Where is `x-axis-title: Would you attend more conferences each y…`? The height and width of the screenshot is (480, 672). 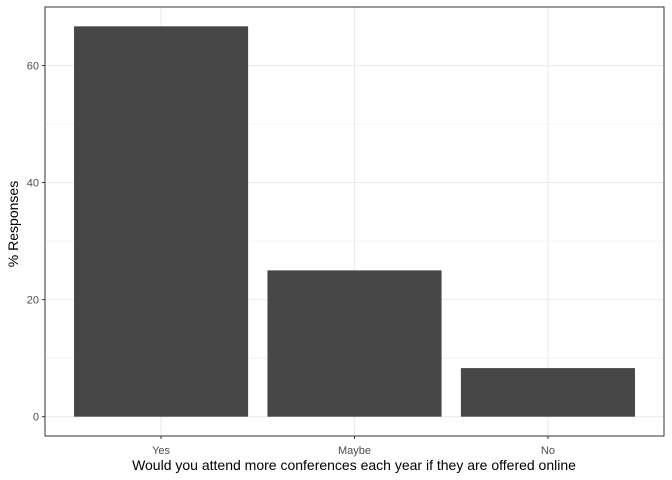
x-axis-title: Would you attend more conferences each y… is located at coordinates (354, 465).